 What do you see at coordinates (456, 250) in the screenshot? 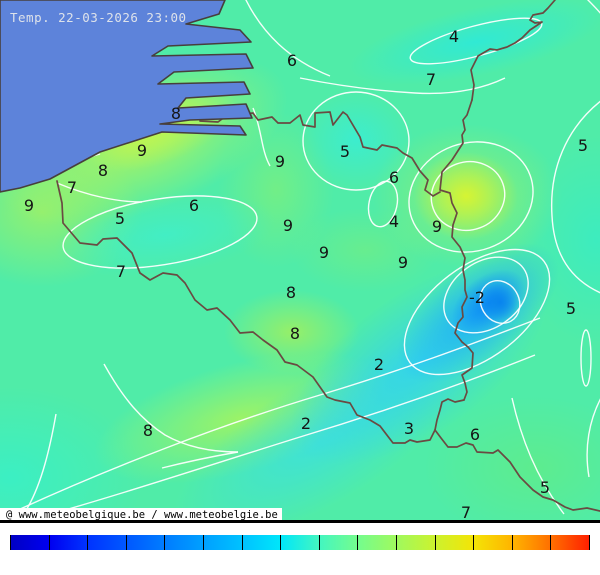
I see `border-be-de` at bounding box center [456, 250].